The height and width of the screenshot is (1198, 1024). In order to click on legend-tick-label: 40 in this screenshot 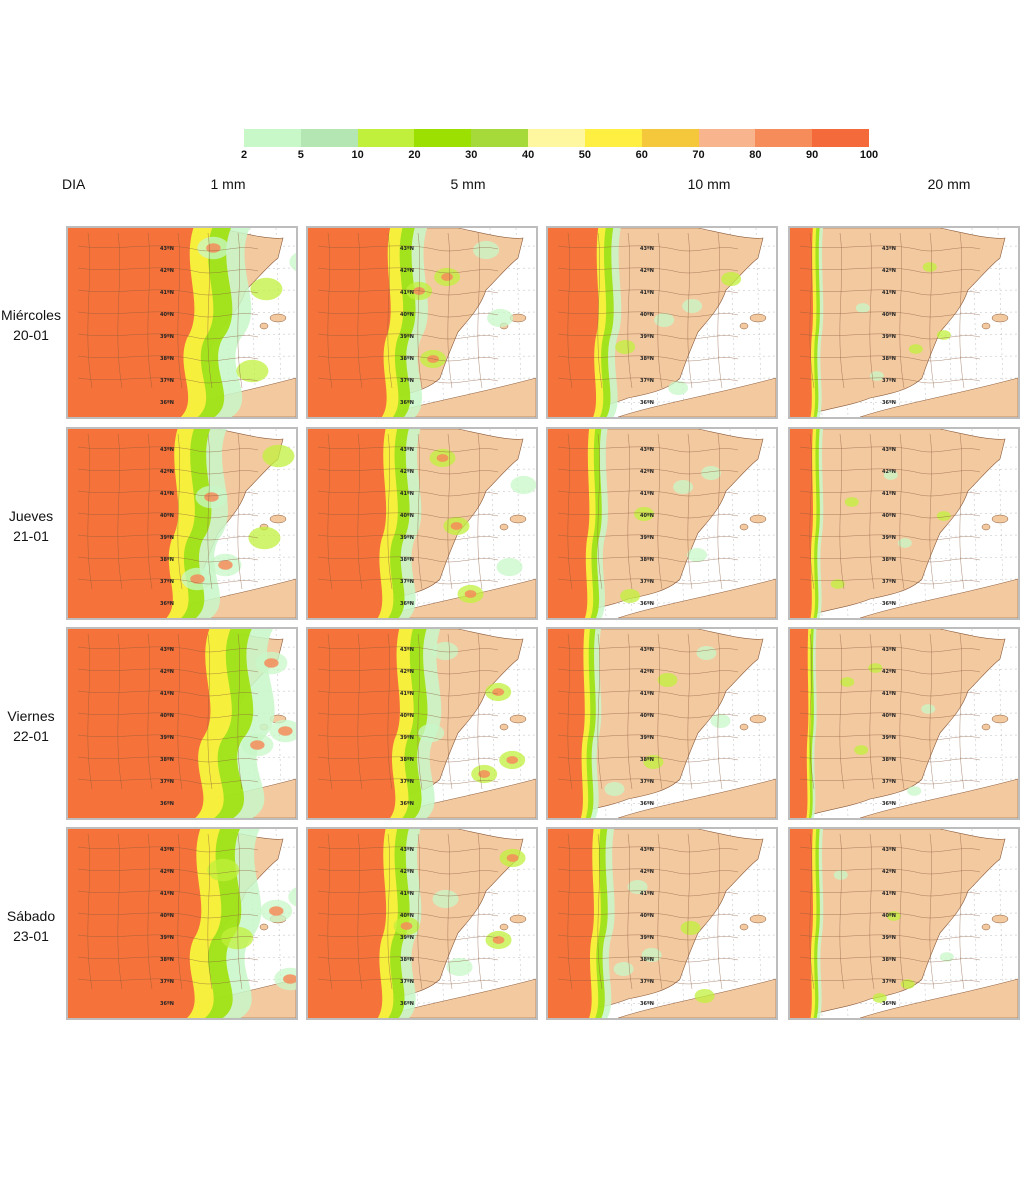, I will do `click(528, 155)`.